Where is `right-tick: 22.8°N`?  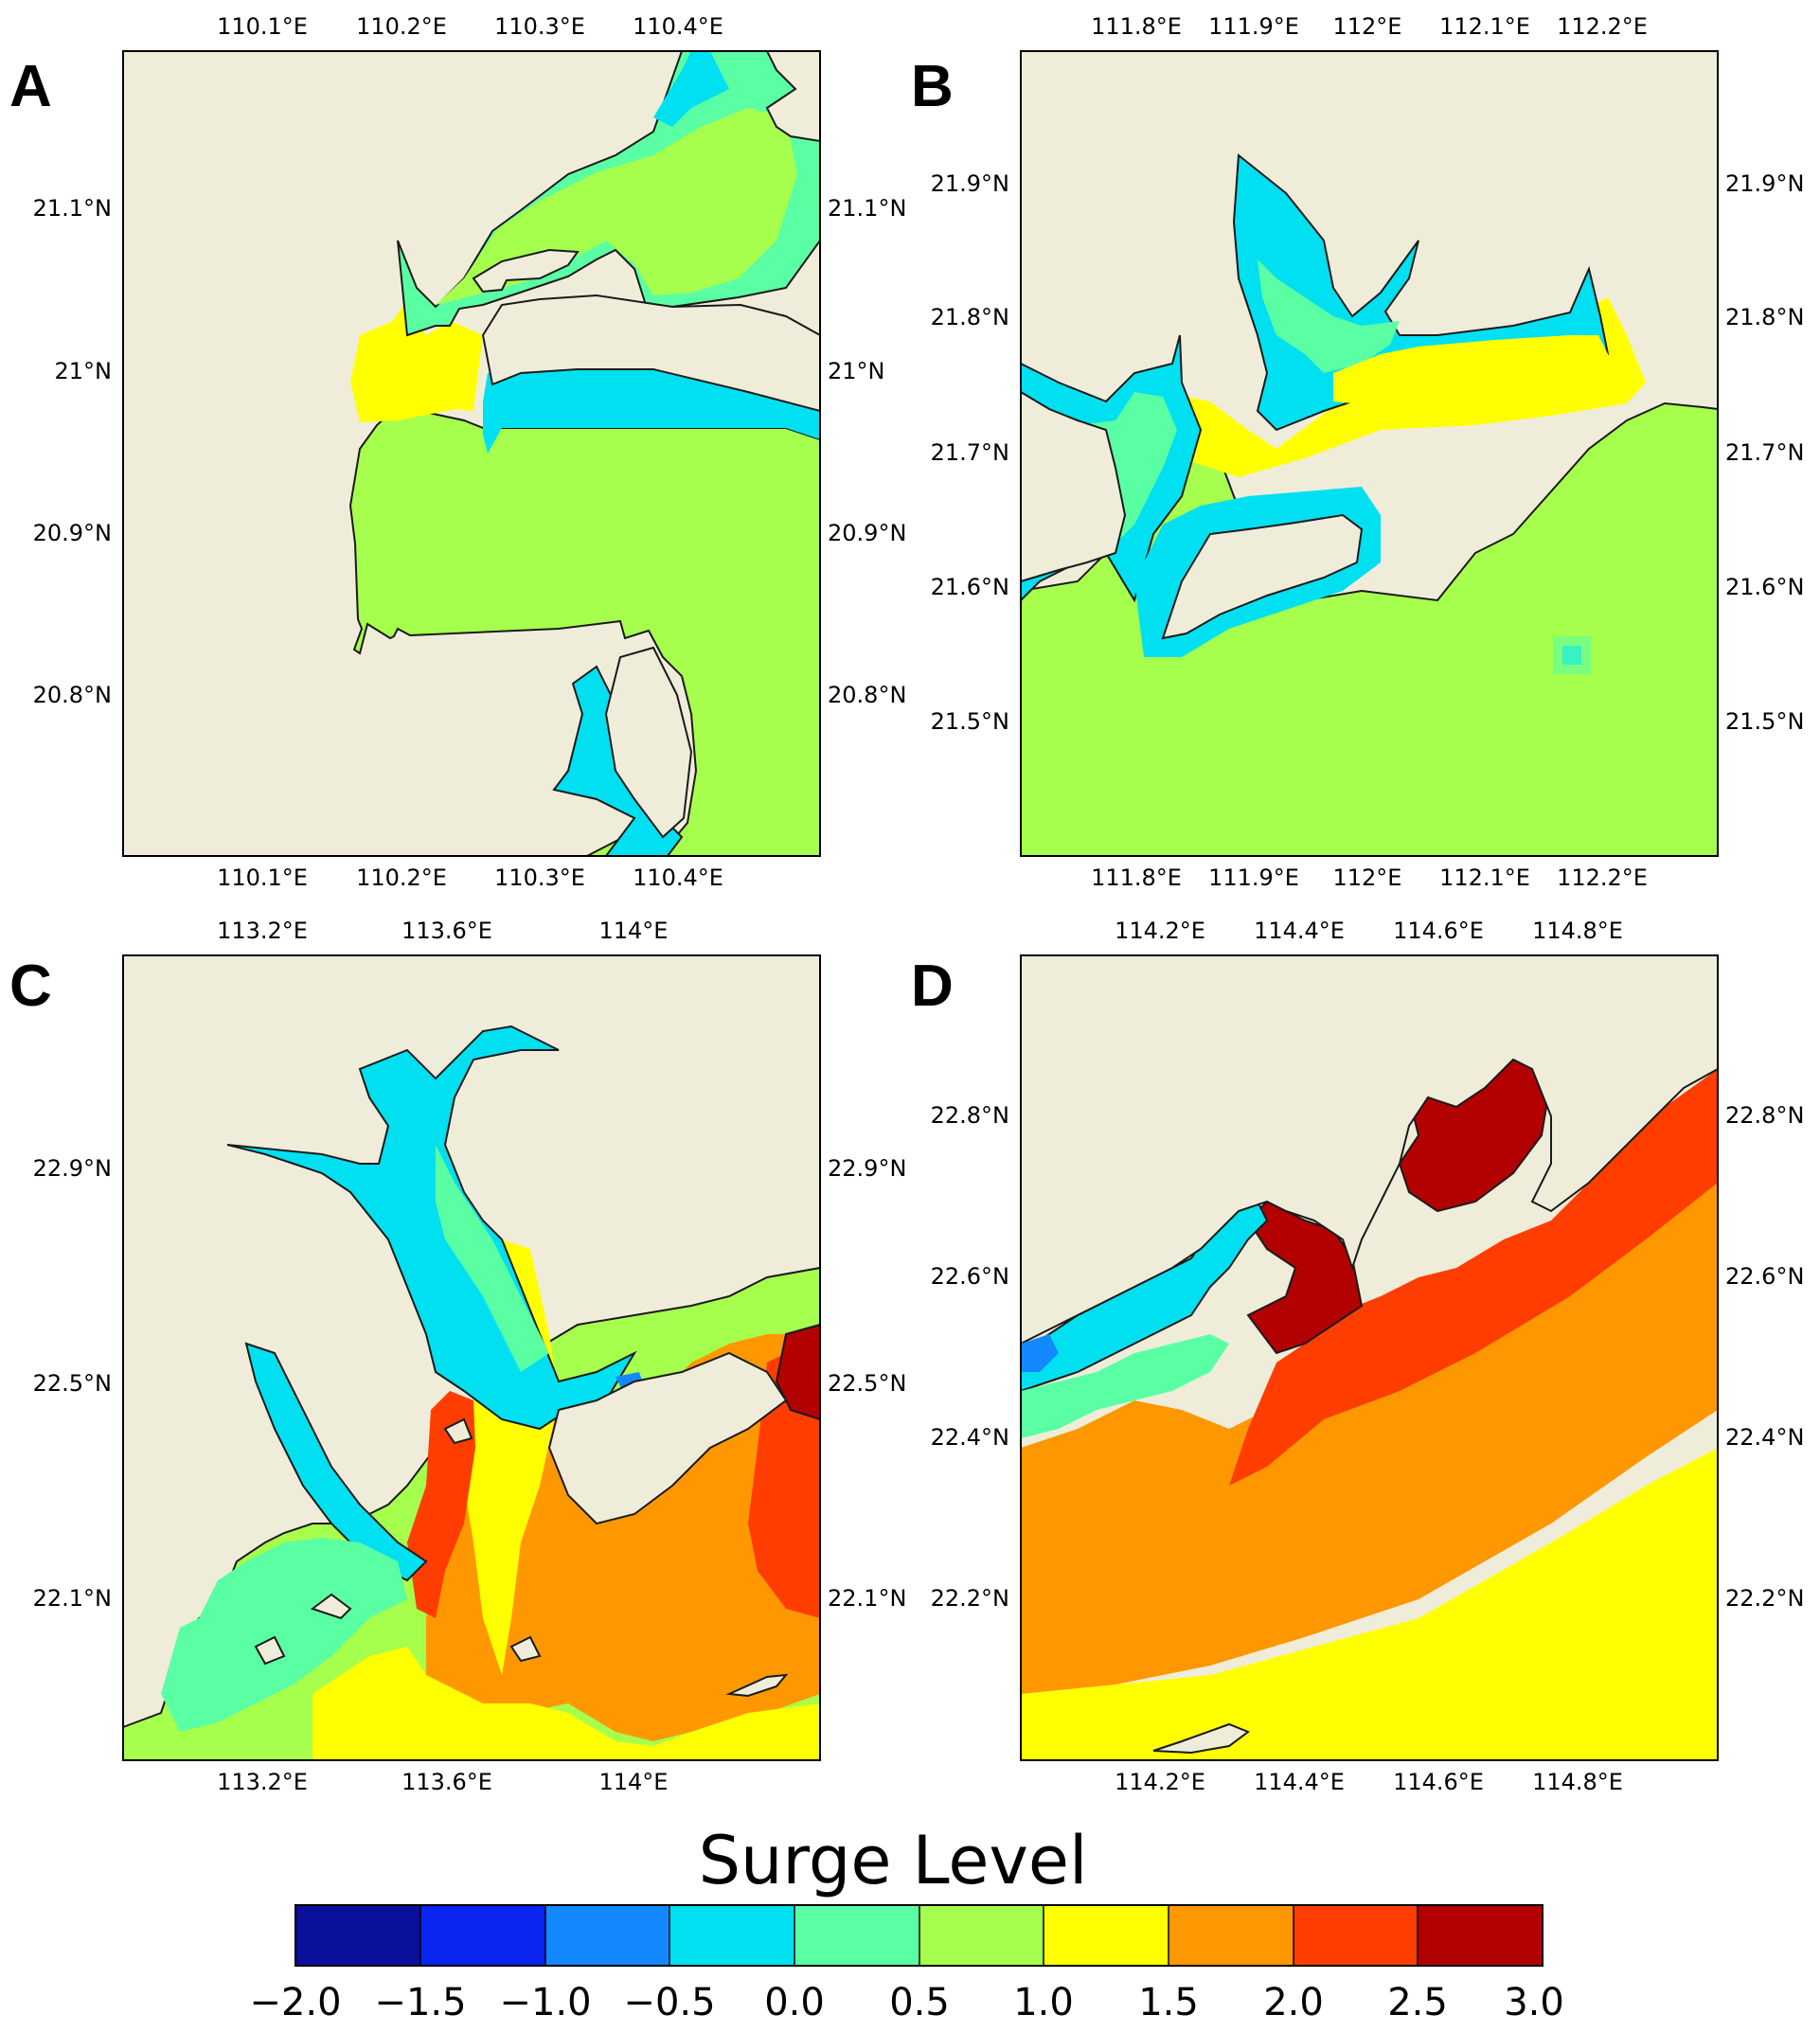 right-tick: 22.8°N is located at coordinates (1764, 1115).